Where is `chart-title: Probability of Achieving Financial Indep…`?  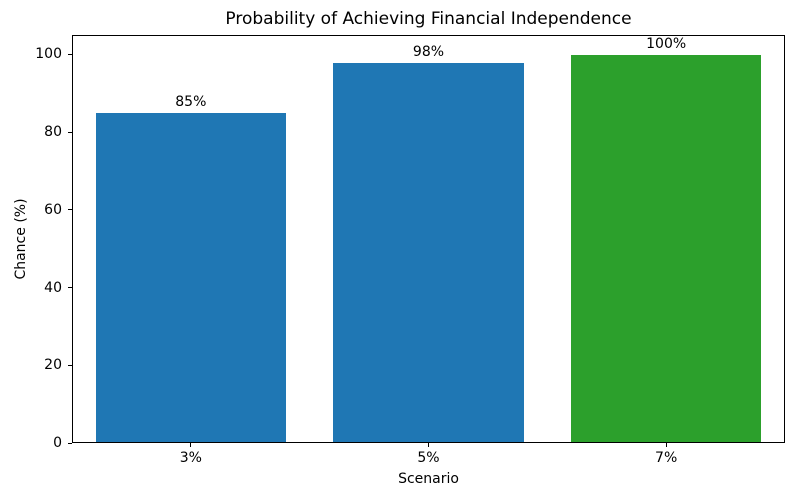 chart-title: Probability of Achieving Financial Indep… is located at coordinates (428, 19).